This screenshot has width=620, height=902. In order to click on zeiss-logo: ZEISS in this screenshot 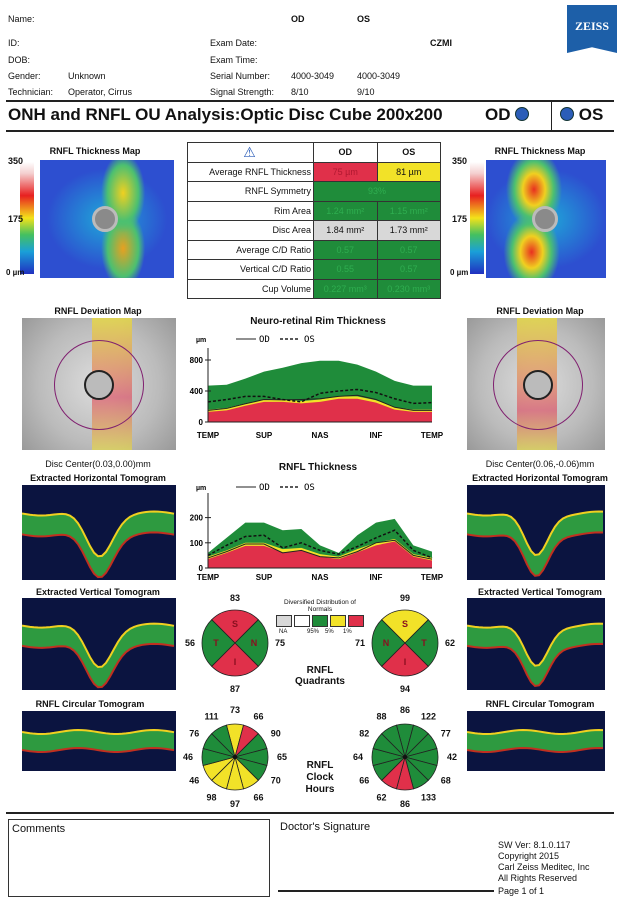, I will do `click(592, 29)`.